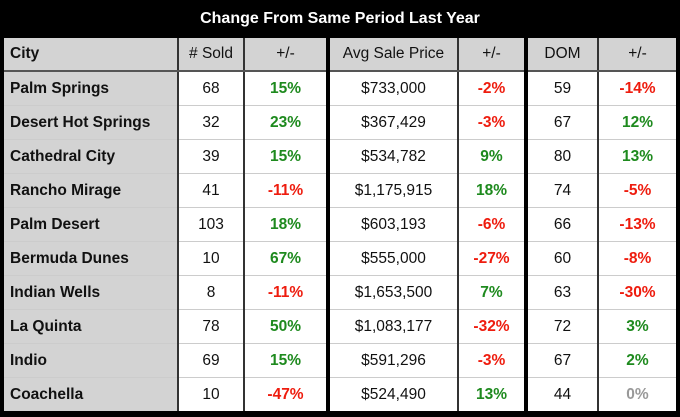  I want to click on cell-price-change: 7%, so click(493, 292).